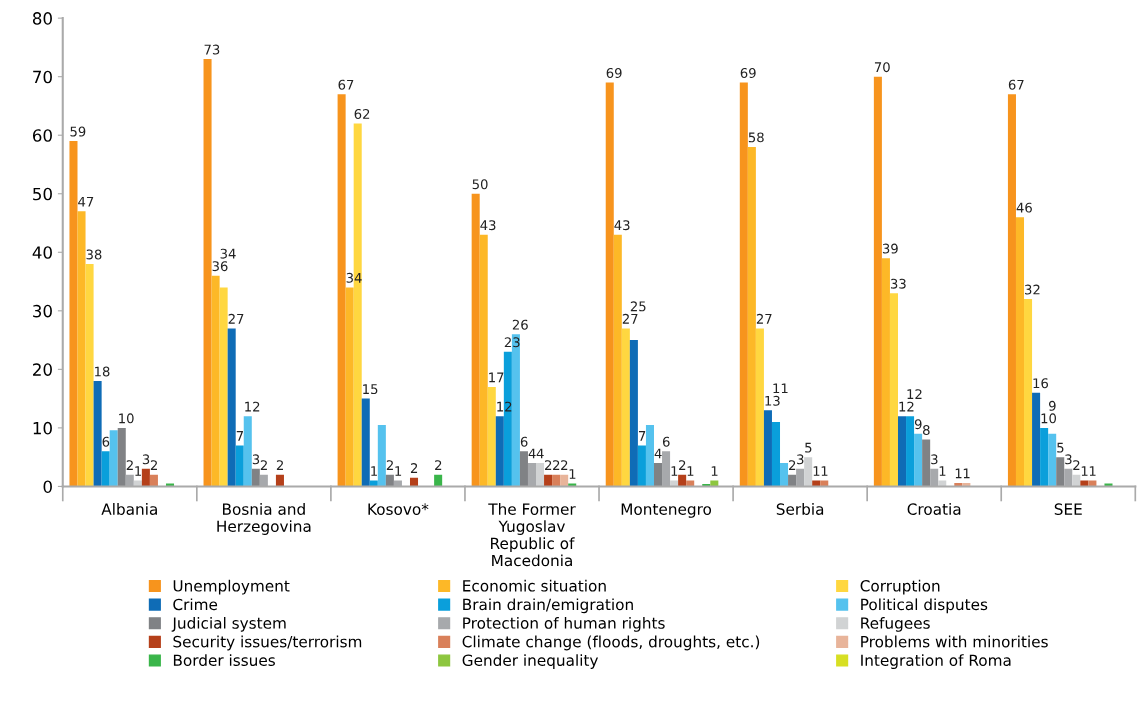 Image resolution: width=1141 pixels, height=726 pixels. What do you see at coordinates (42, 252) in the screenshot?
I see `y-tick-label: 40` at bounding box center [42, 252].